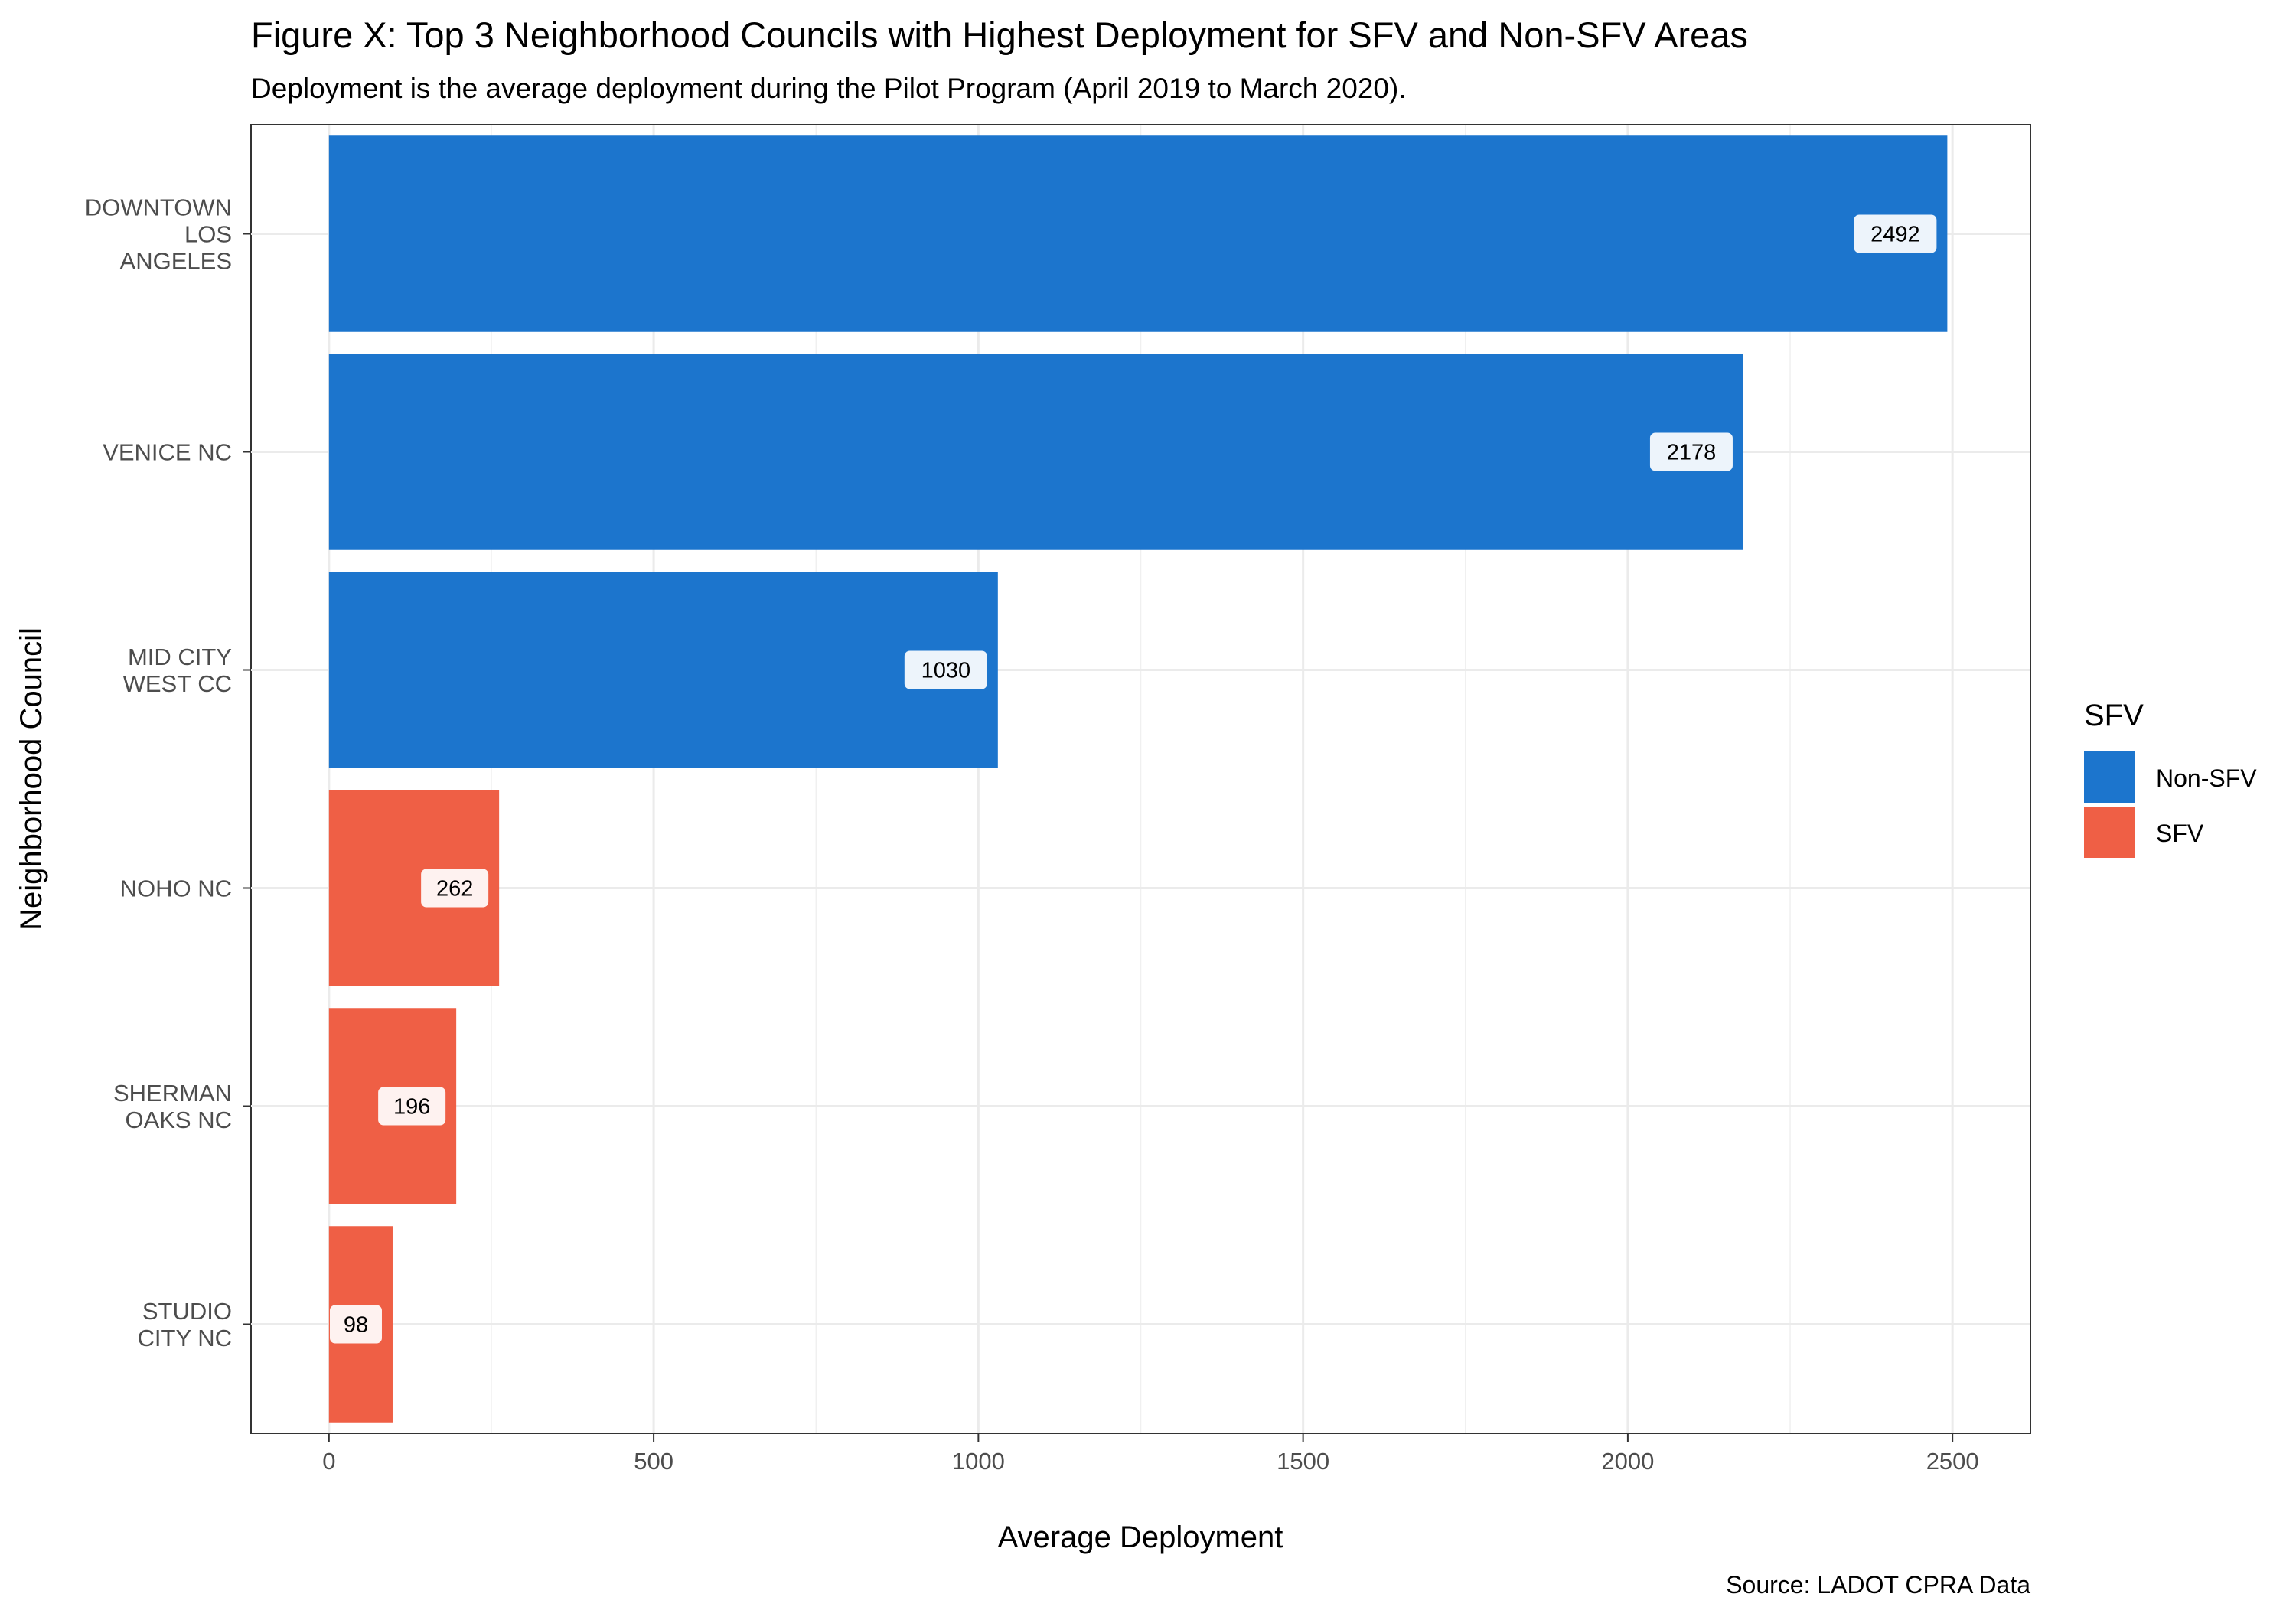 This screenshot has height=1607, width=2296. I want to click on x-tick-label: 2500, so click(1952, 1461).